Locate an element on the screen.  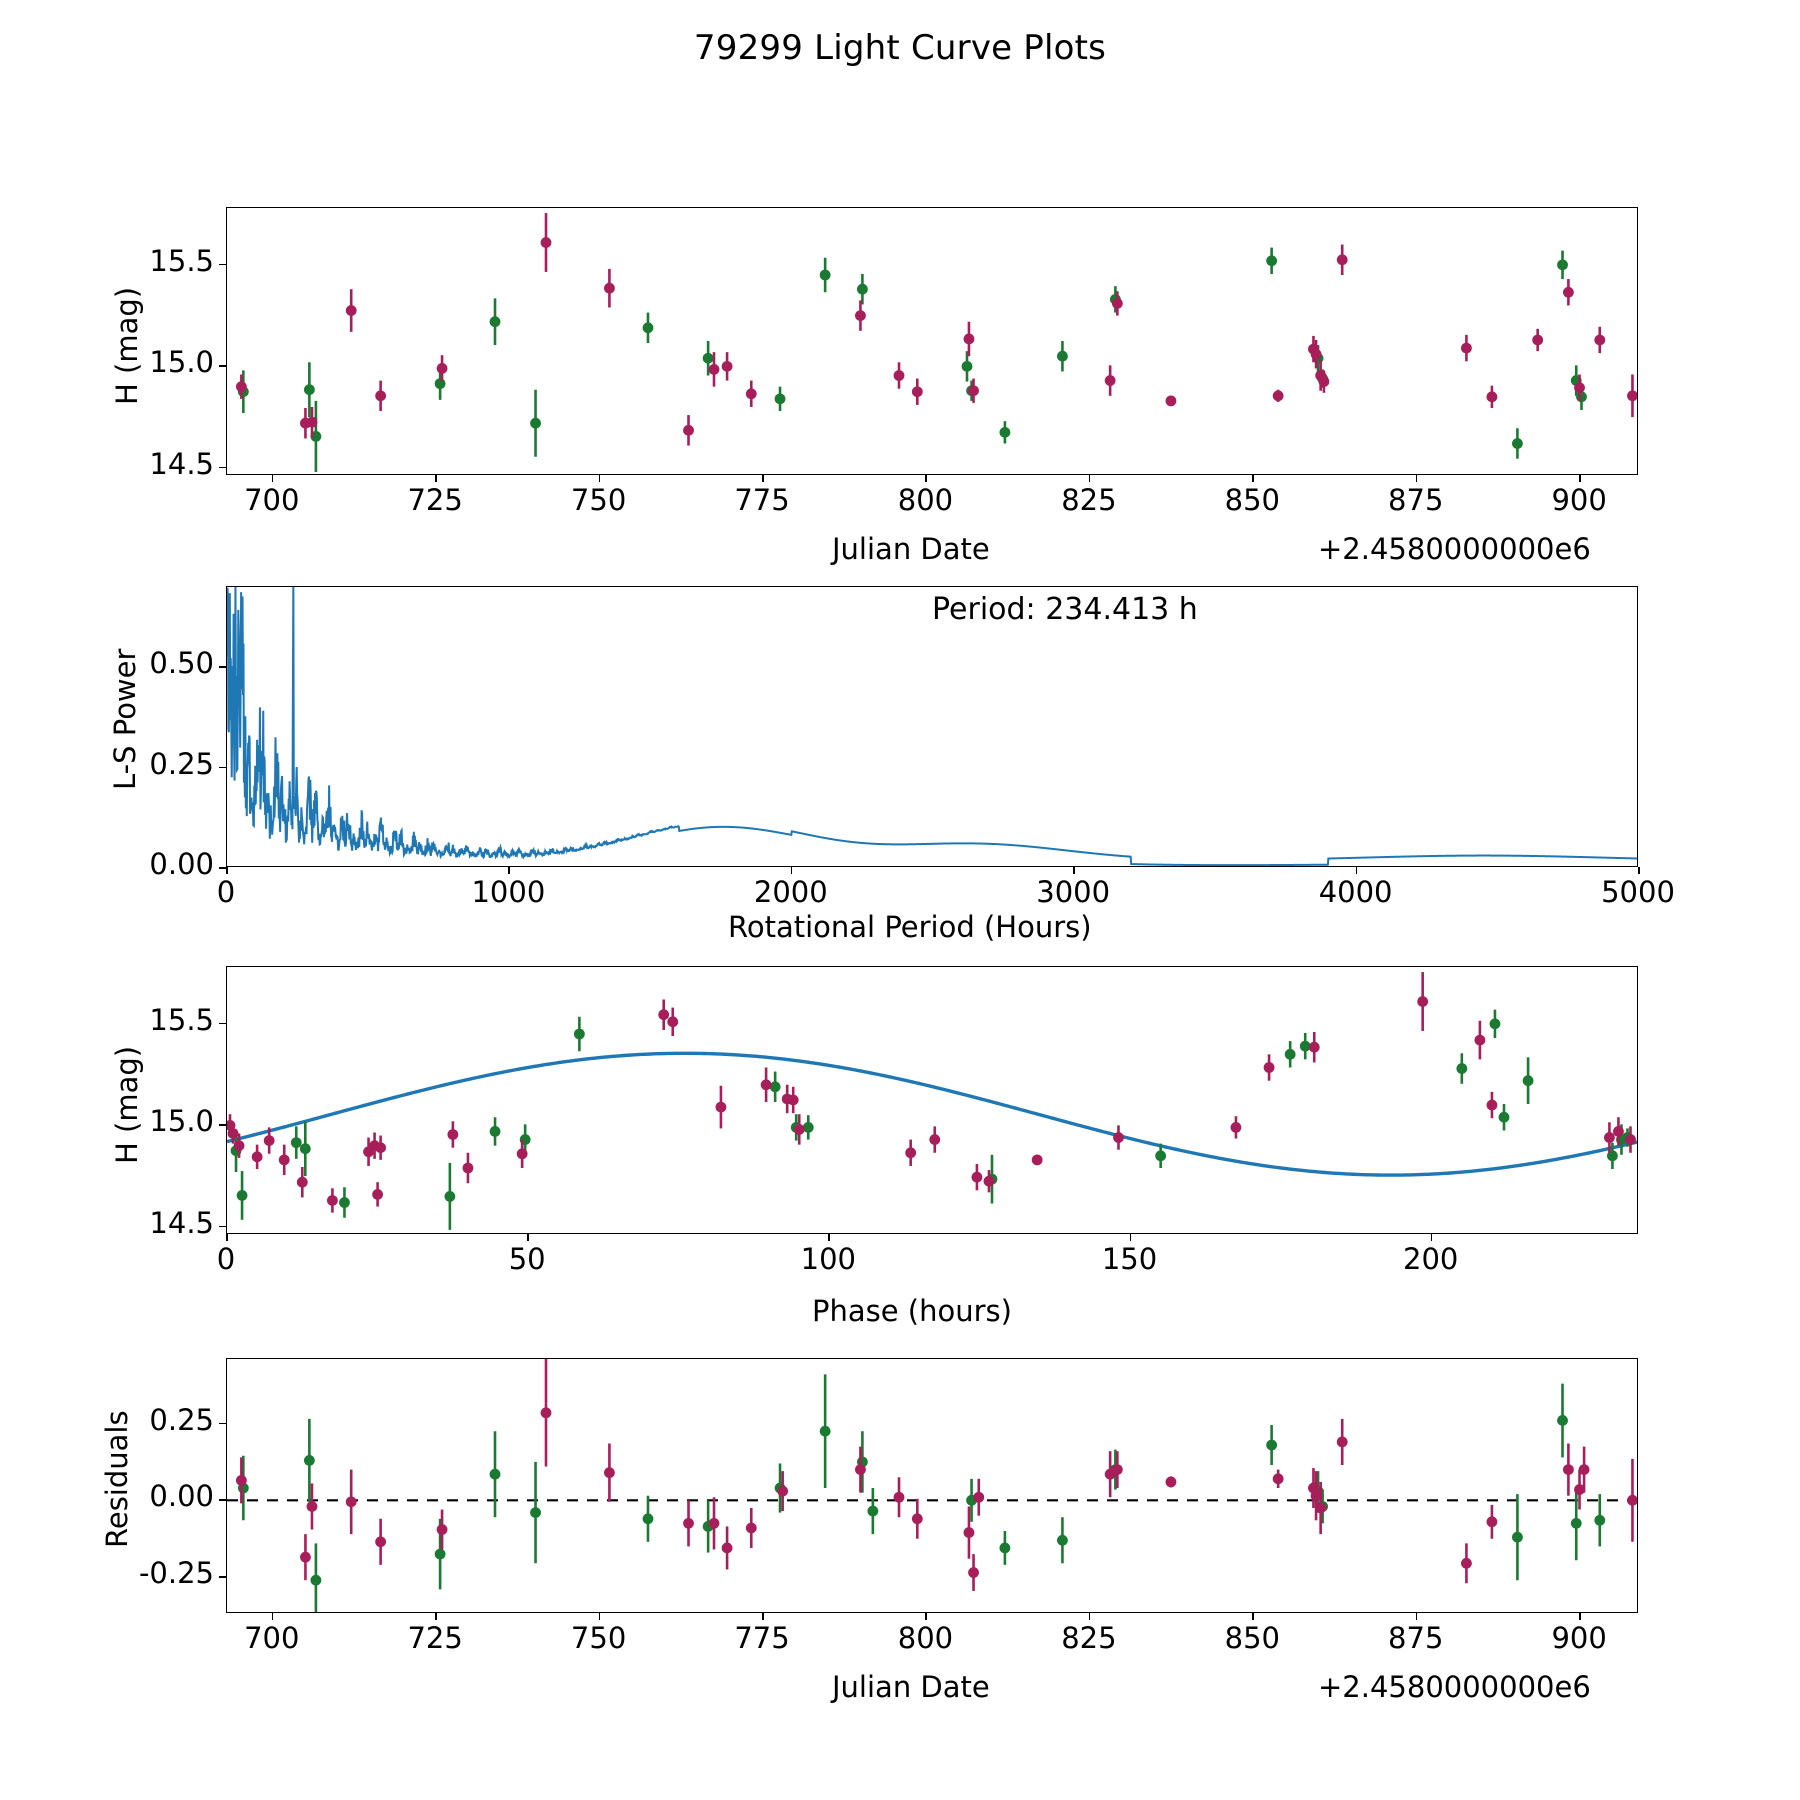
residuals-axes is located at coordinates (932, 1485).